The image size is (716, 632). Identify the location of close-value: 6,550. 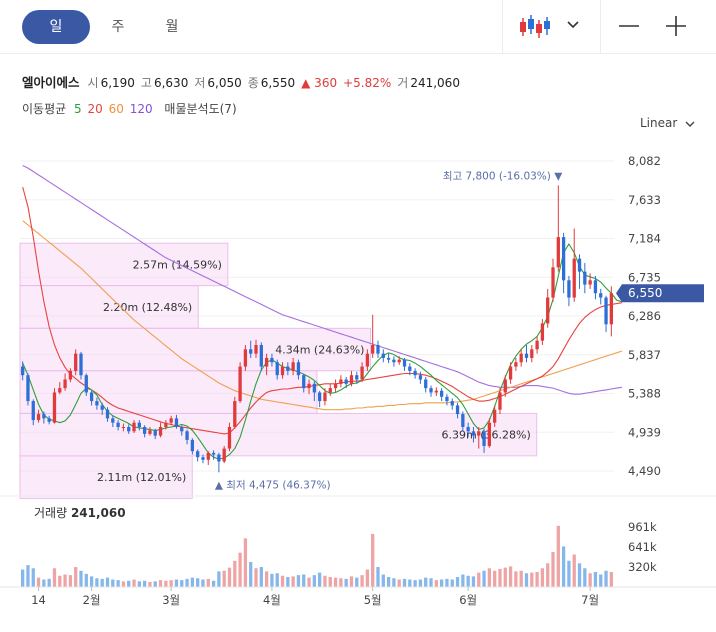
(278, 83).